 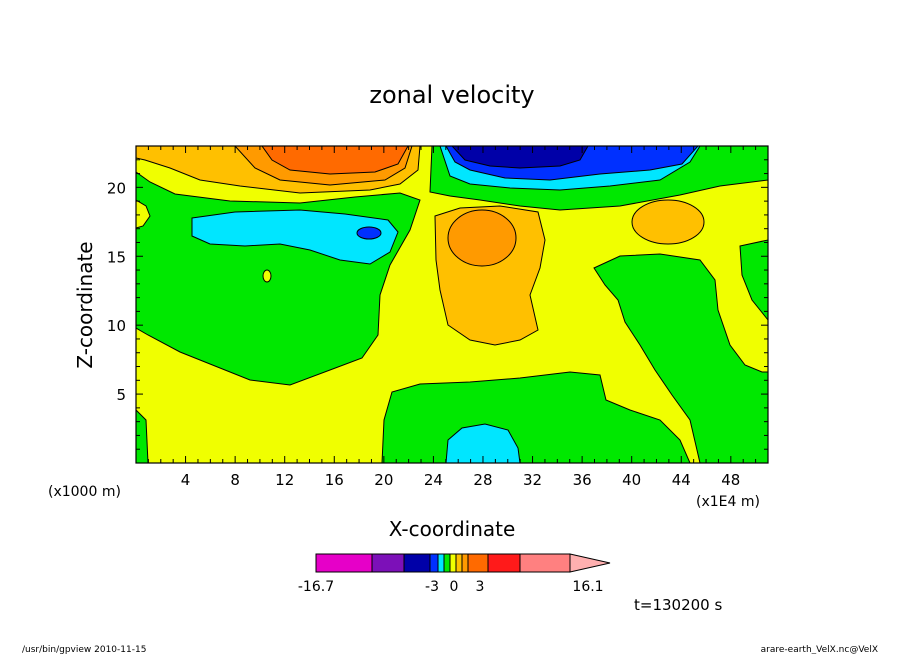 I want to click on contour-top-left-darkorange, so click(x=335, y=160).